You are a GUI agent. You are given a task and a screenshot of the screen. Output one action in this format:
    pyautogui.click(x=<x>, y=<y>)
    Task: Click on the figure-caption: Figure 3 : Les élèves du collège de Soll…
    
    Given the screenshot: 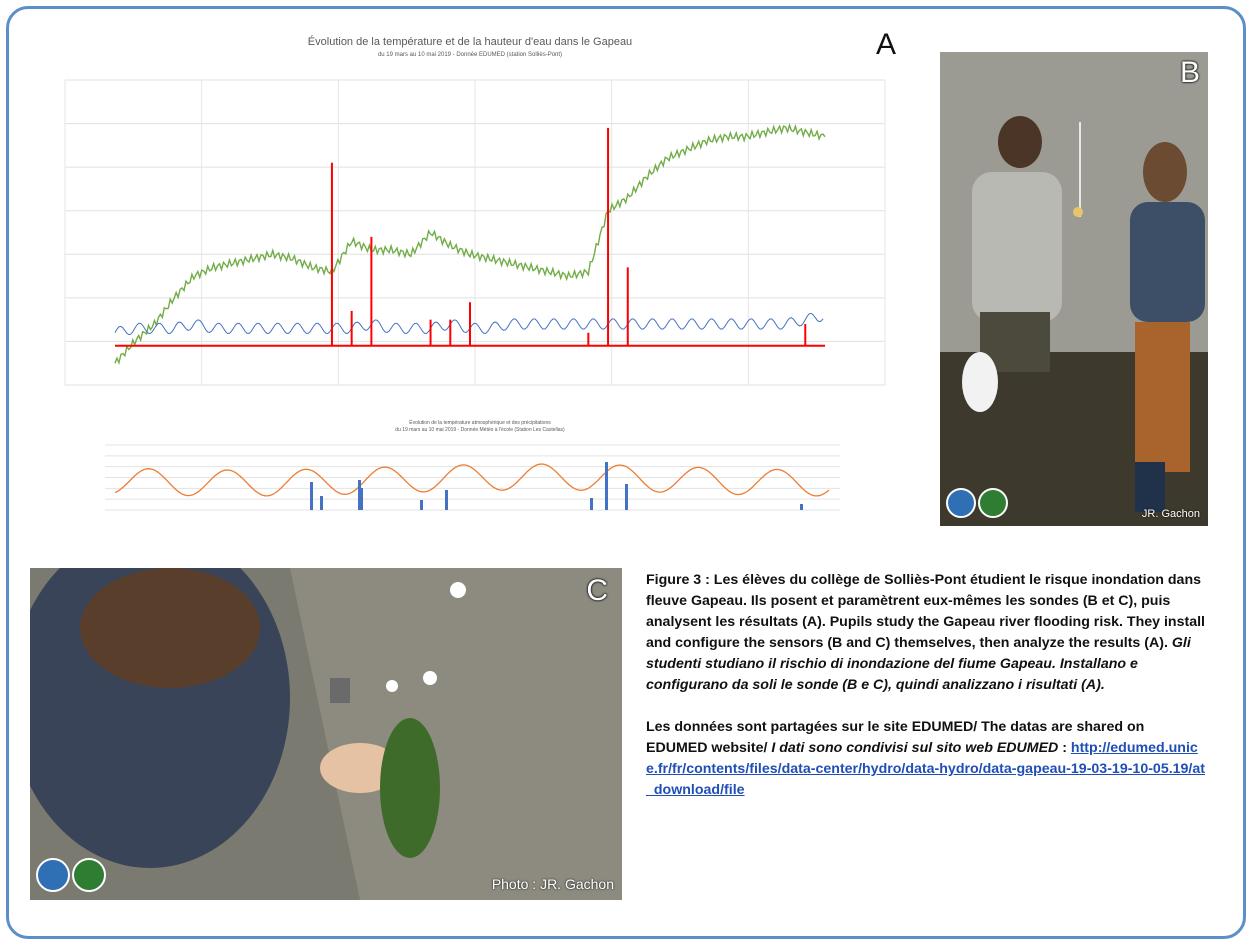 What is the action you would take?
    pyautogui.click(x=926, y=696)
    